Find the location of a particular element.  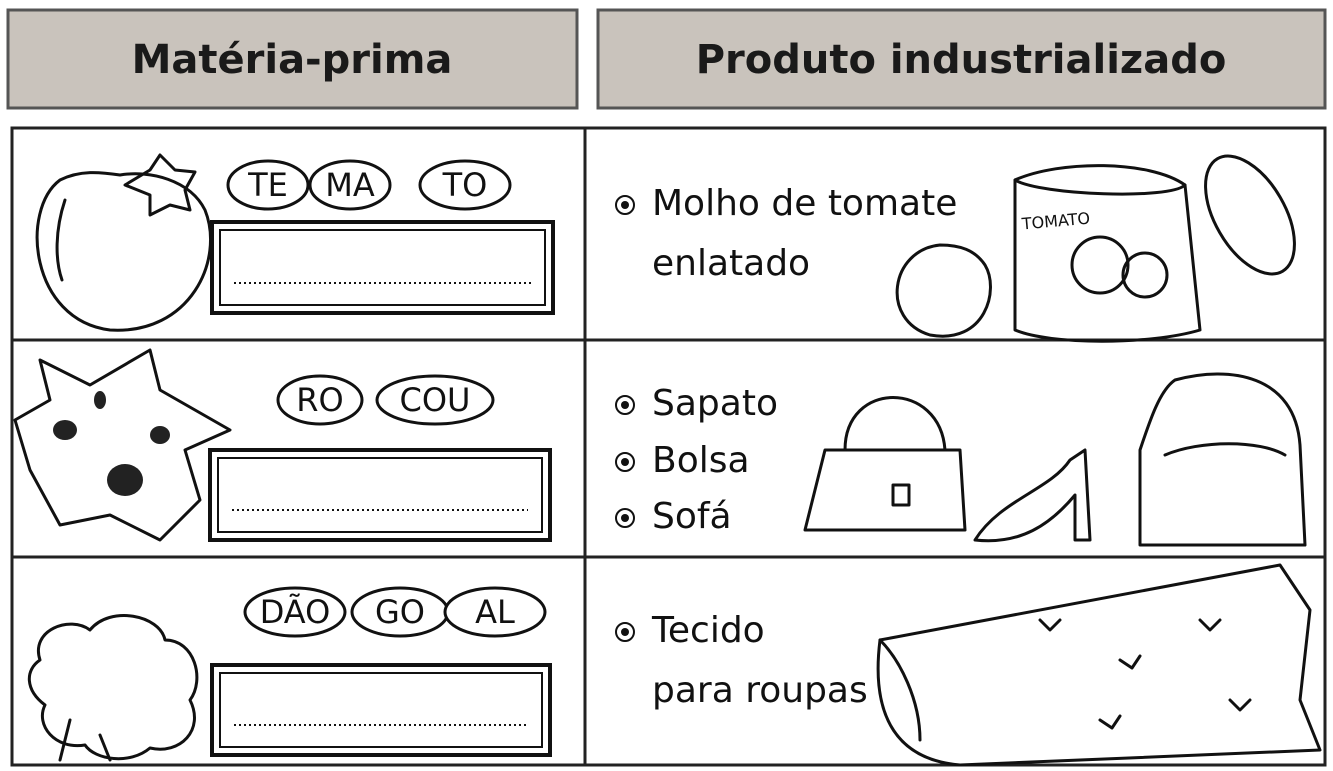

product-text: Sofá is located at coordinates (692, 516).